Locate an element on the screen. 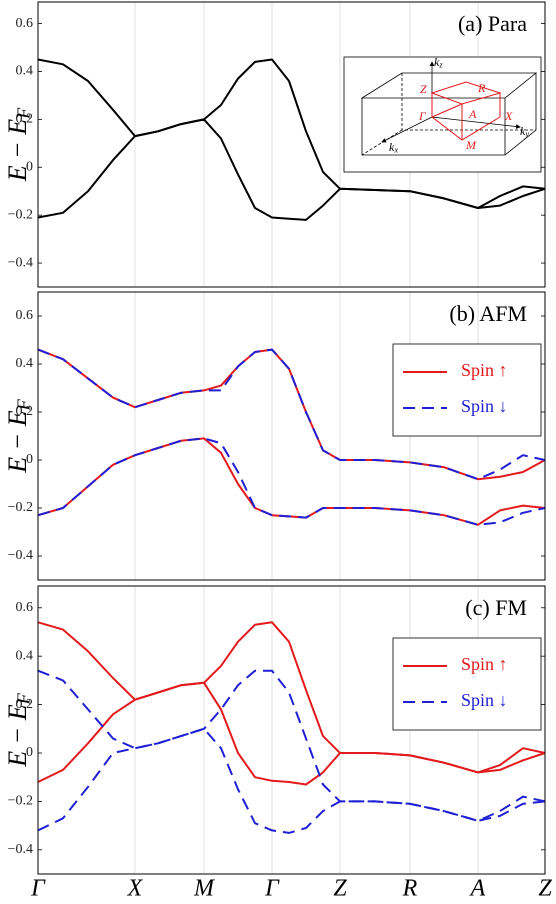  x-tick-label: R is located at coordinates (410, 889).